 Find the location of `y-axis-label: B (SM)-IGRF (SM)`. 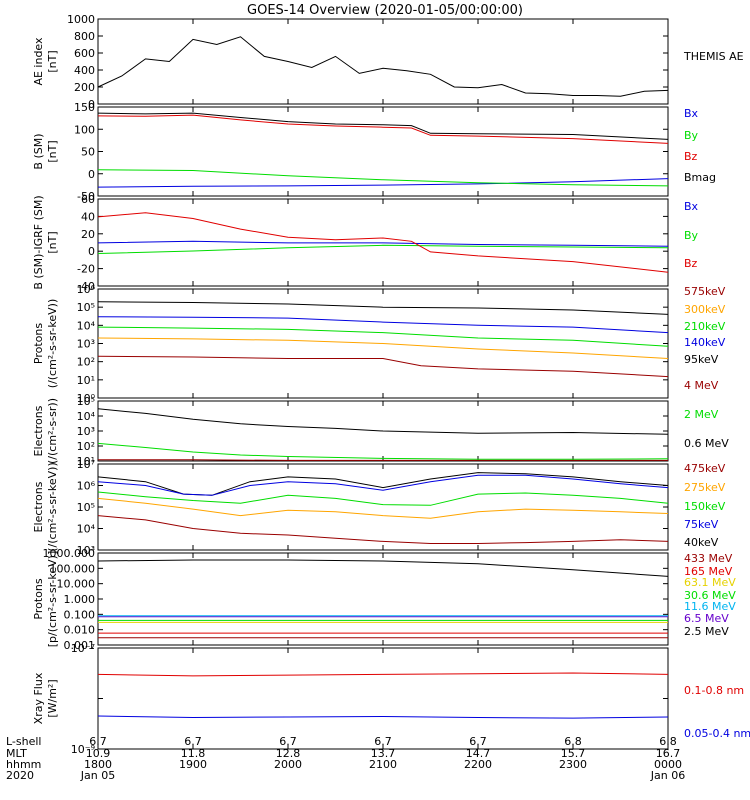

y-axis-label: B (SM)-IGRF (SM) is located at coordinates (38, 242).